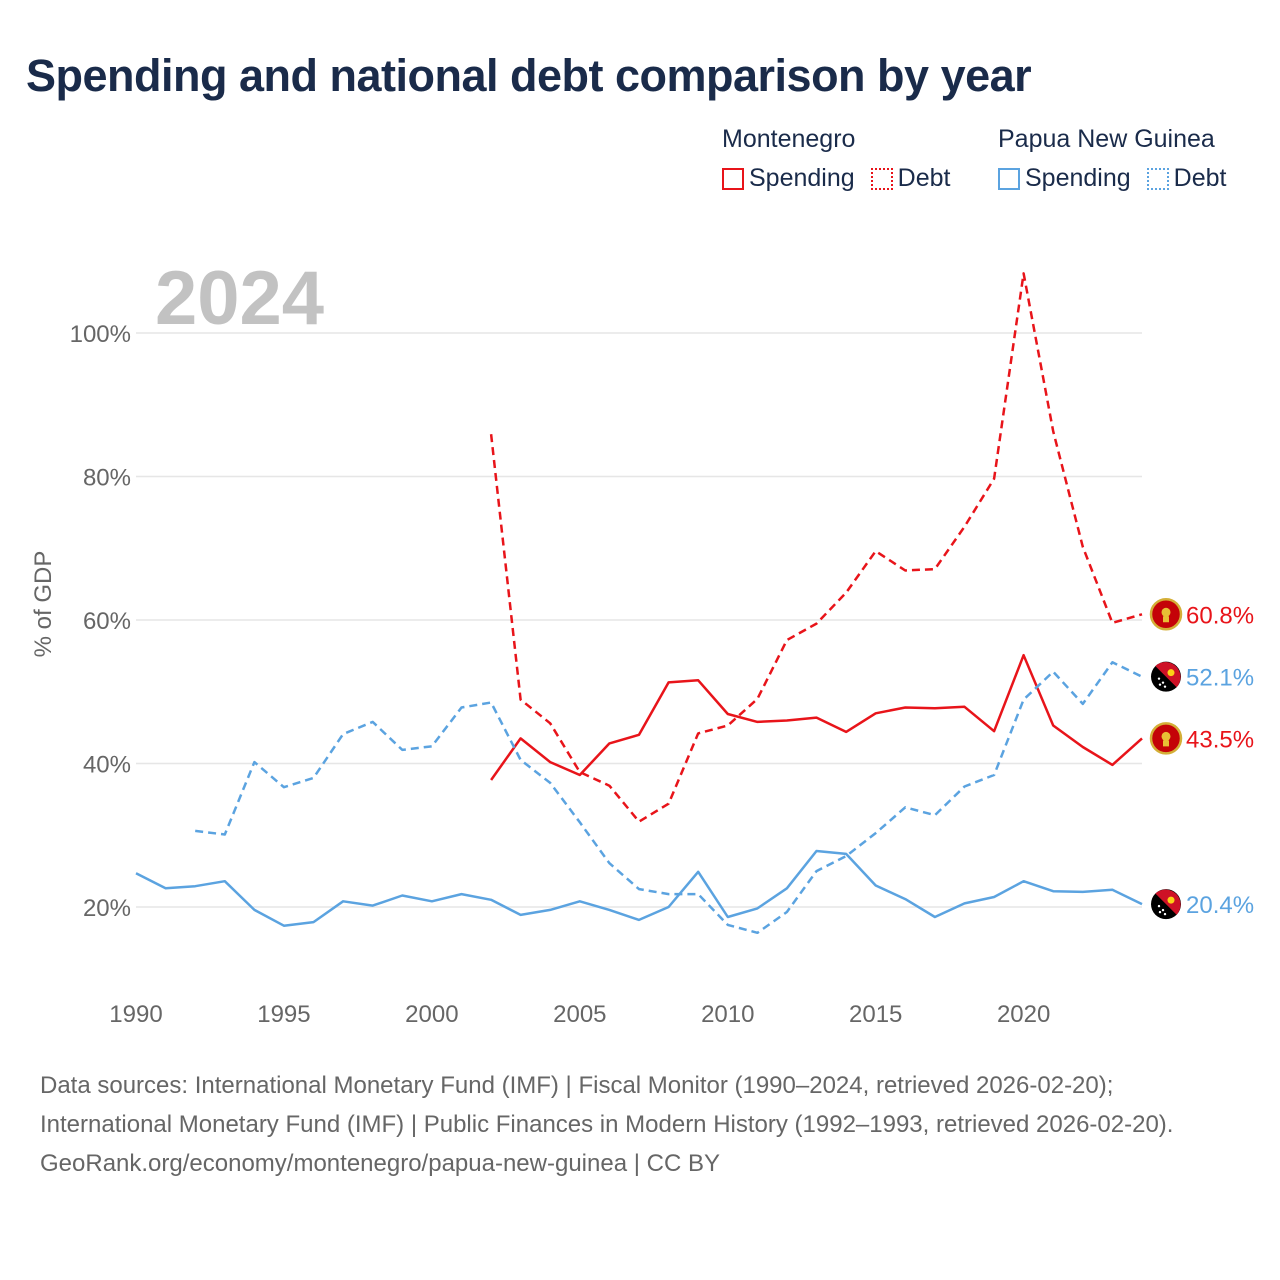 The image size is (1280, 1280). I want to click on legend-png-debt-label: Debt, so click(1200, 178).